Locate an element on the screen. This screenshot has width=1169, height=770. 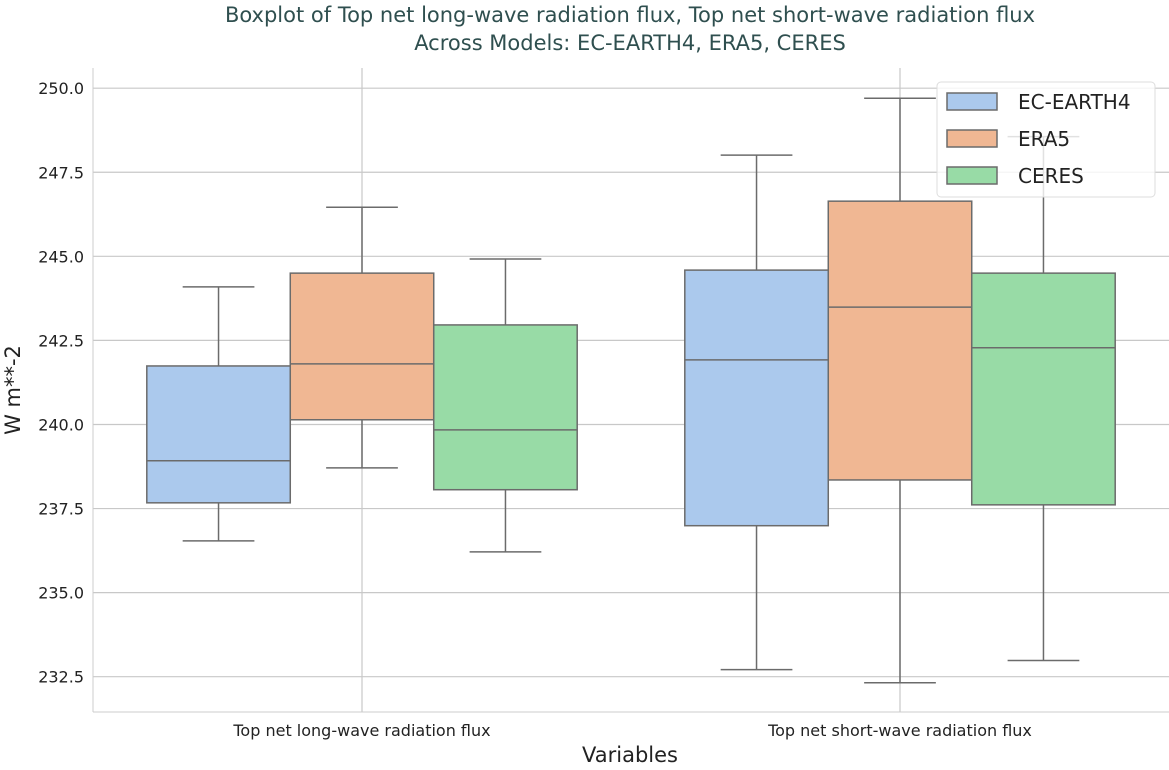
y-tick-label: 245.0 is located at coordinates (61, 256).